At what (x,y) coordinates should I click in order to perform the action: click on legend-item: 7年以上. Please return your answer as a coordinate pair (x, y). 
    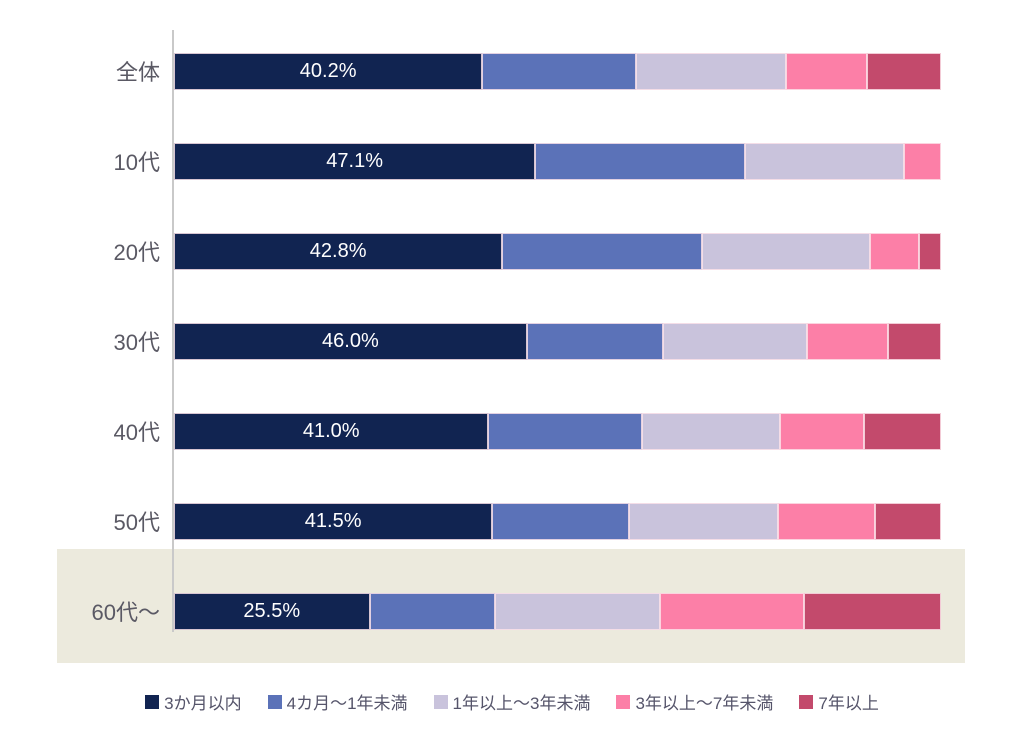
    Looking at the image, I should click on (839, 701).